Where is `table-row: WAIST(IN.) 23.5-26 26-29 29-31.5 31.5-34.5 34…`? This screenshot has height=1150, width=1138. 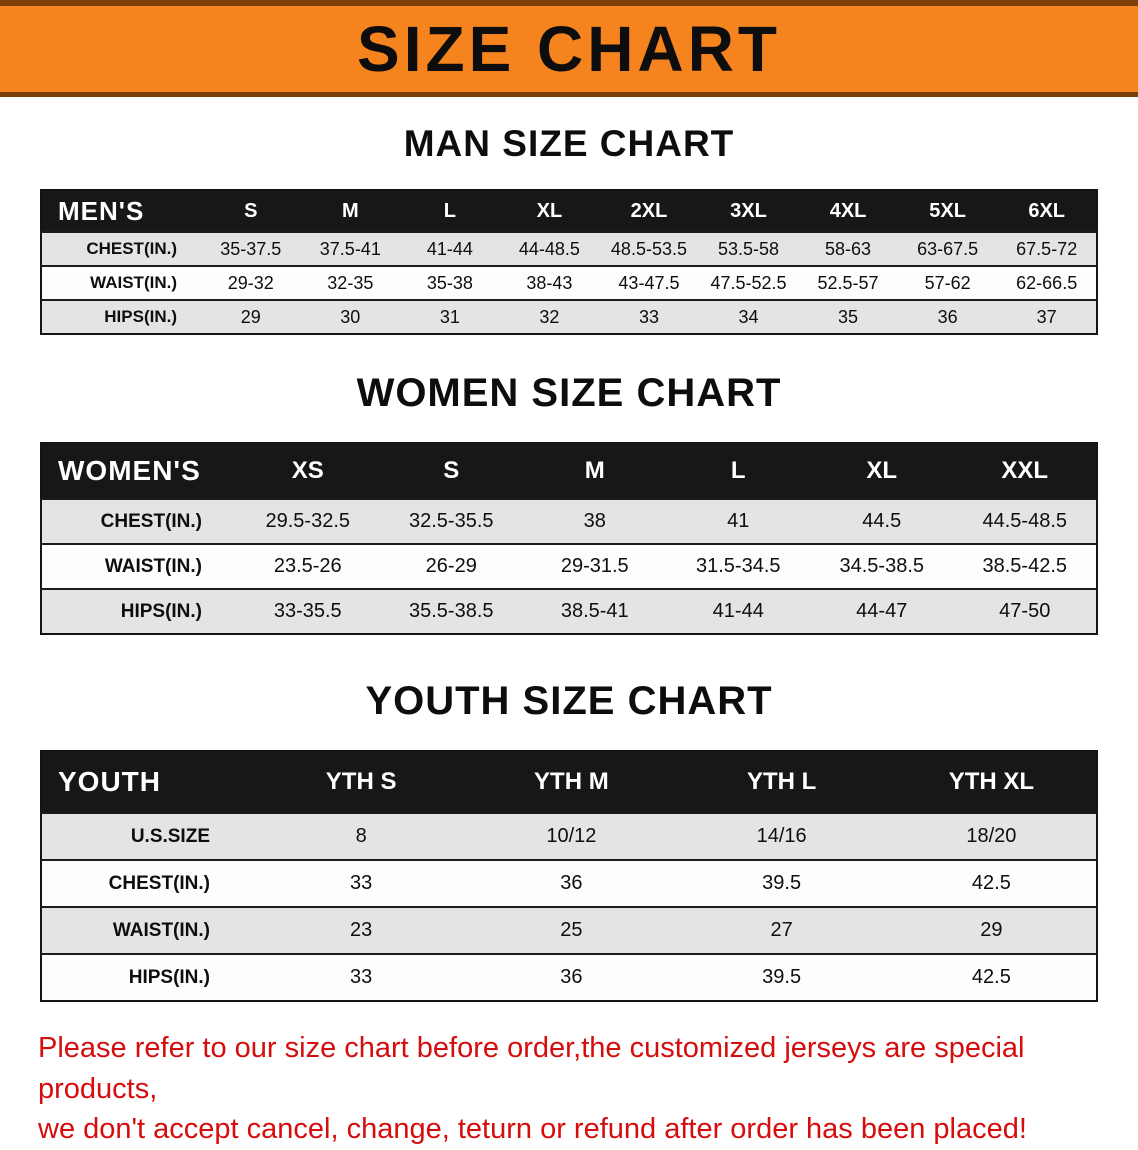
table-row: WAIST(IN.) 23.5-26 26-29 29-31.5 31.5-34.5 34… is located at coordinates (569, 566).